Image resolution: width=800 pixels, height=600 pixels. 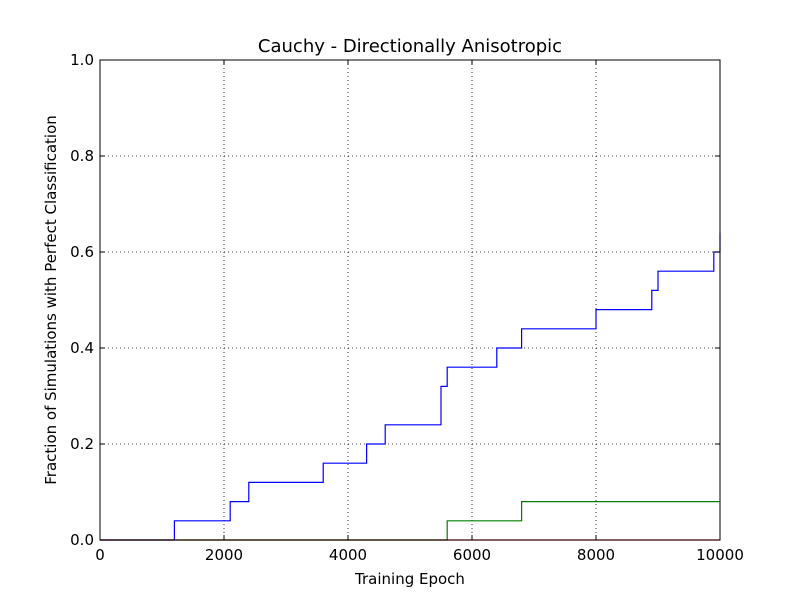 I want to click on x-tick-label: 2000, so click(x=224, y=555).